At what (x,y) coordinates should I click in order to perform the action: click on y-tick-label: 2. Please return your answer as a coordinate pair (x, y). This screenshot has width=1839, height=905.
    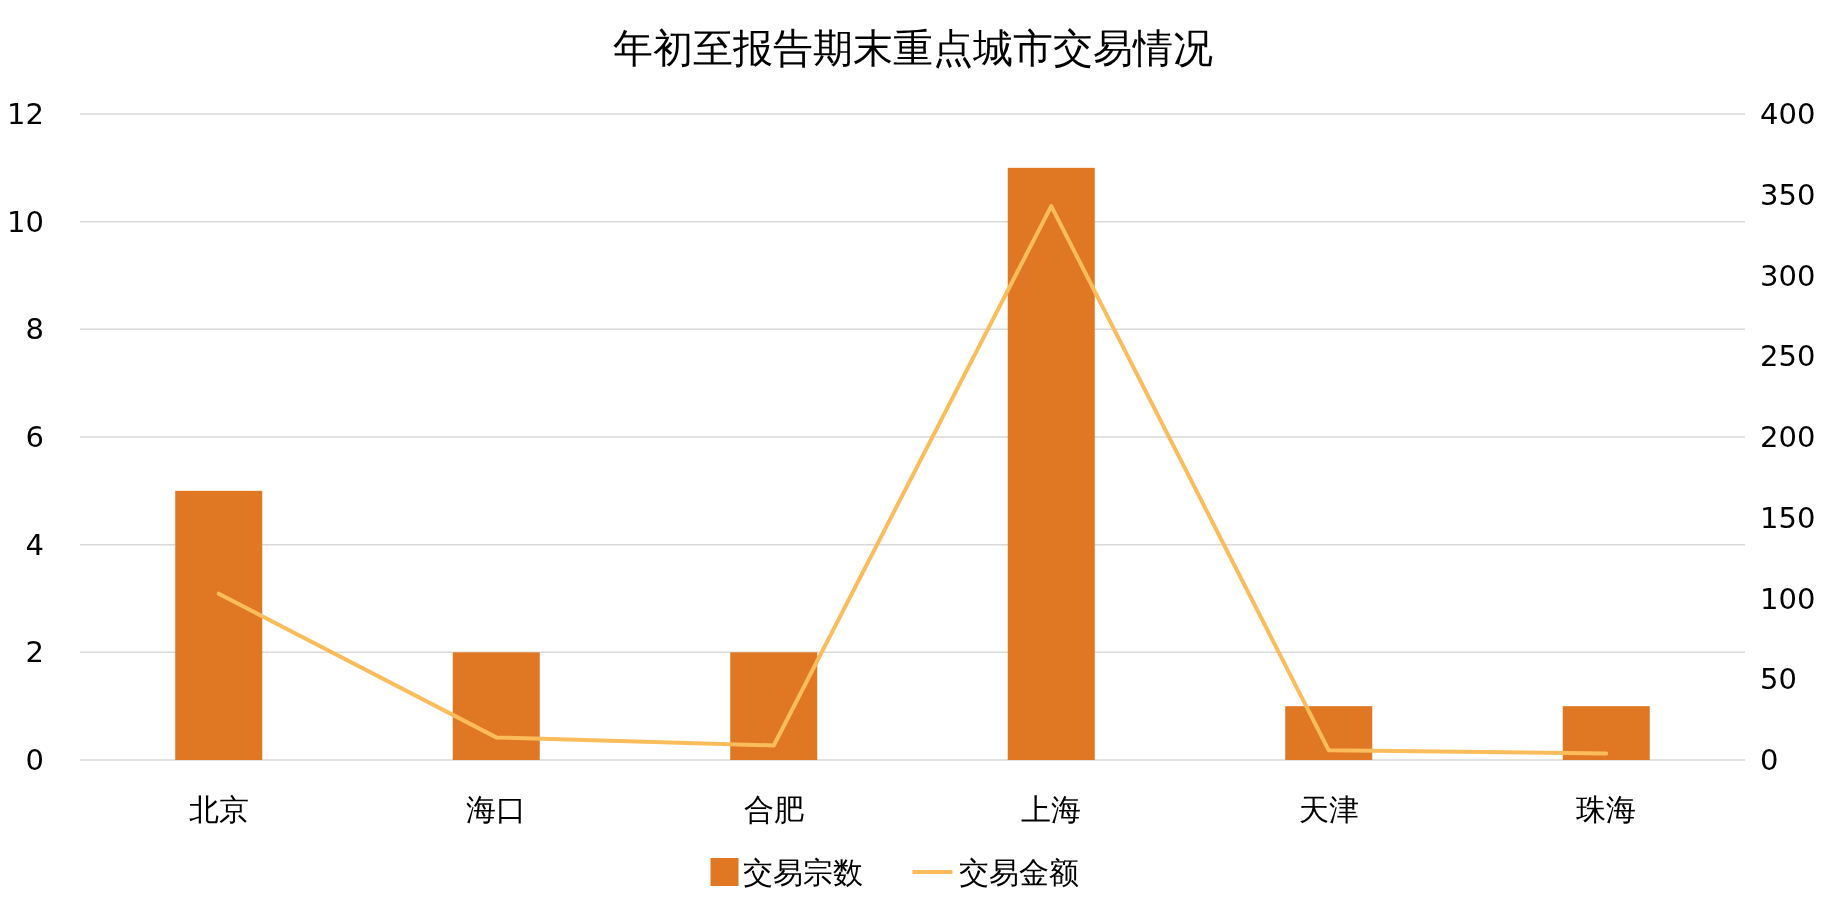
    Looking at the image, I should click on (34, 652).